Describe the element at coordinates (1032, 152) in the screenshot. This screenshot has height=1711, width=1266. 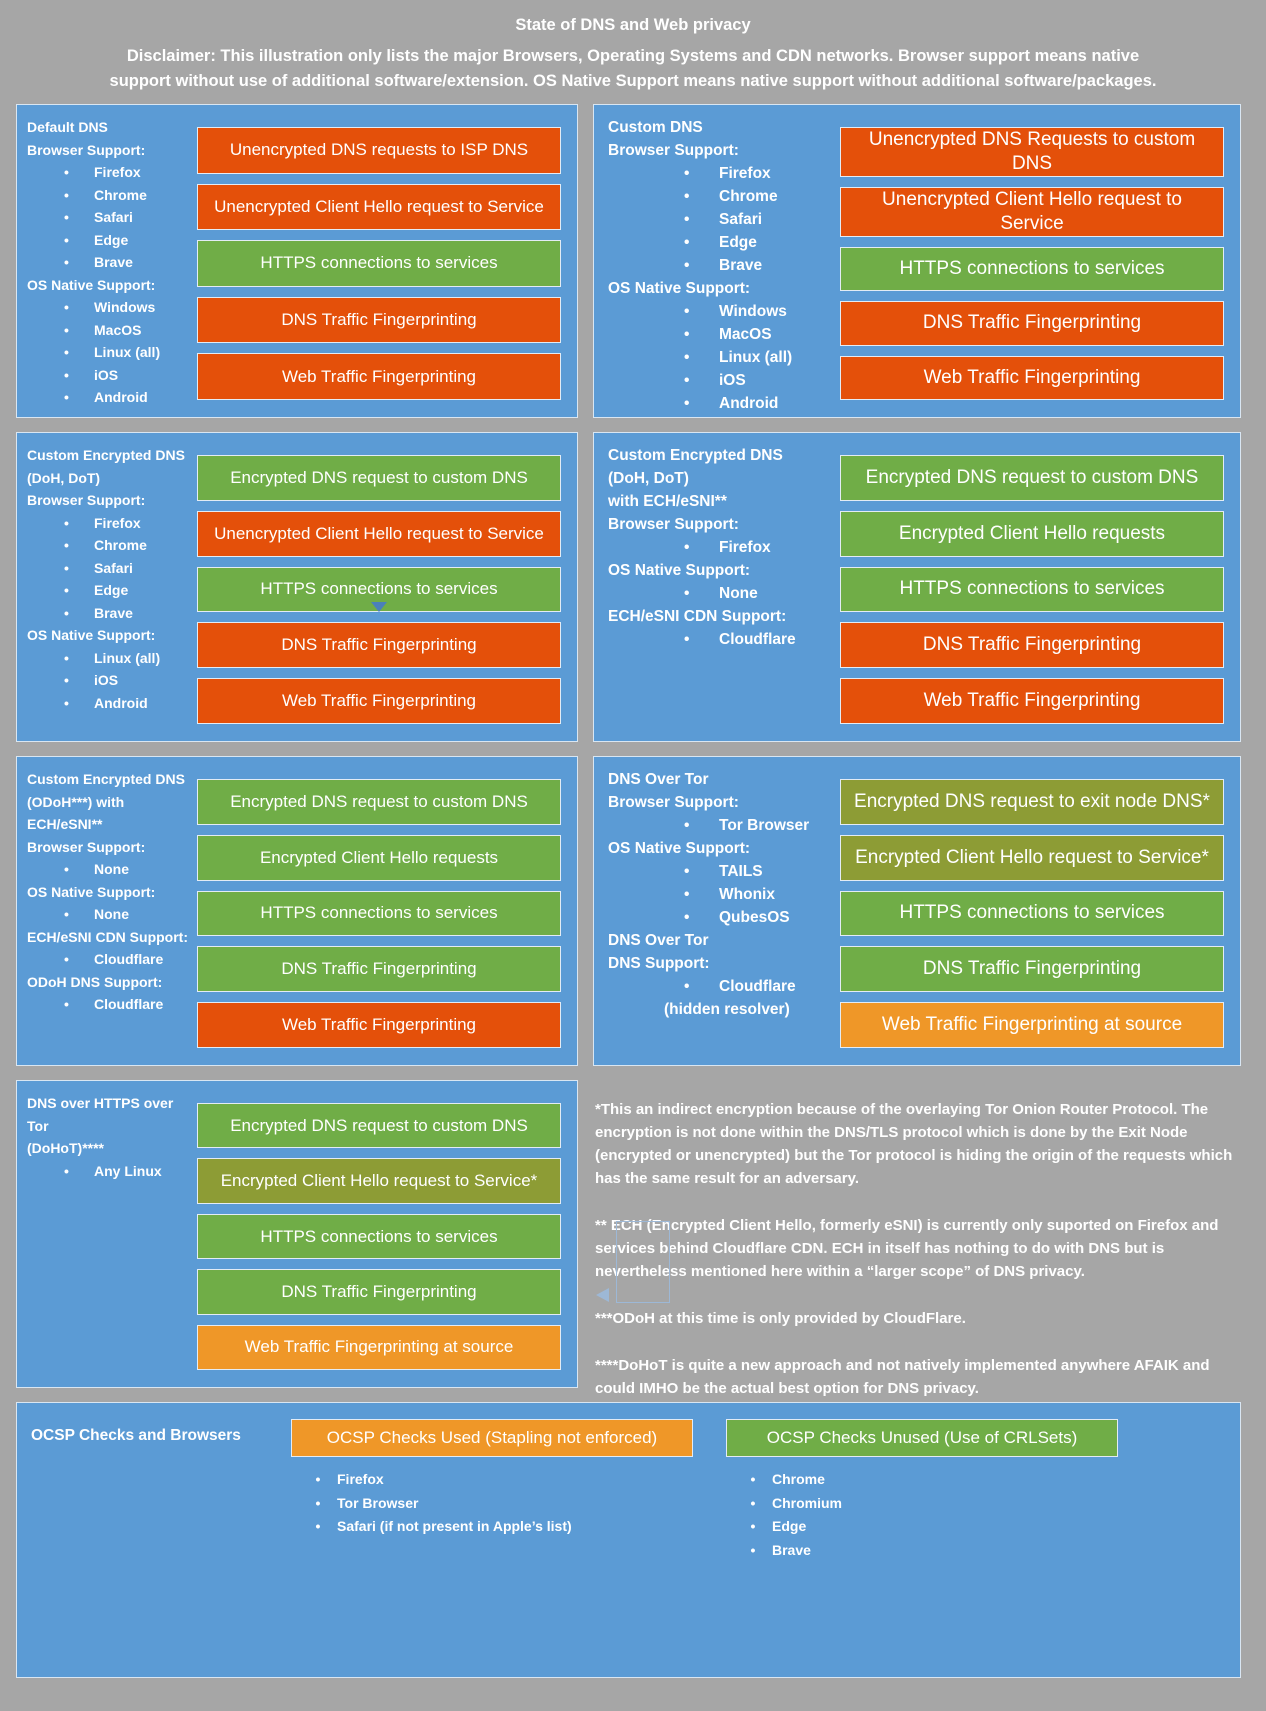
I see `status-bar-bad: Unencrypted DNS Requests to custom DNS` at that location.